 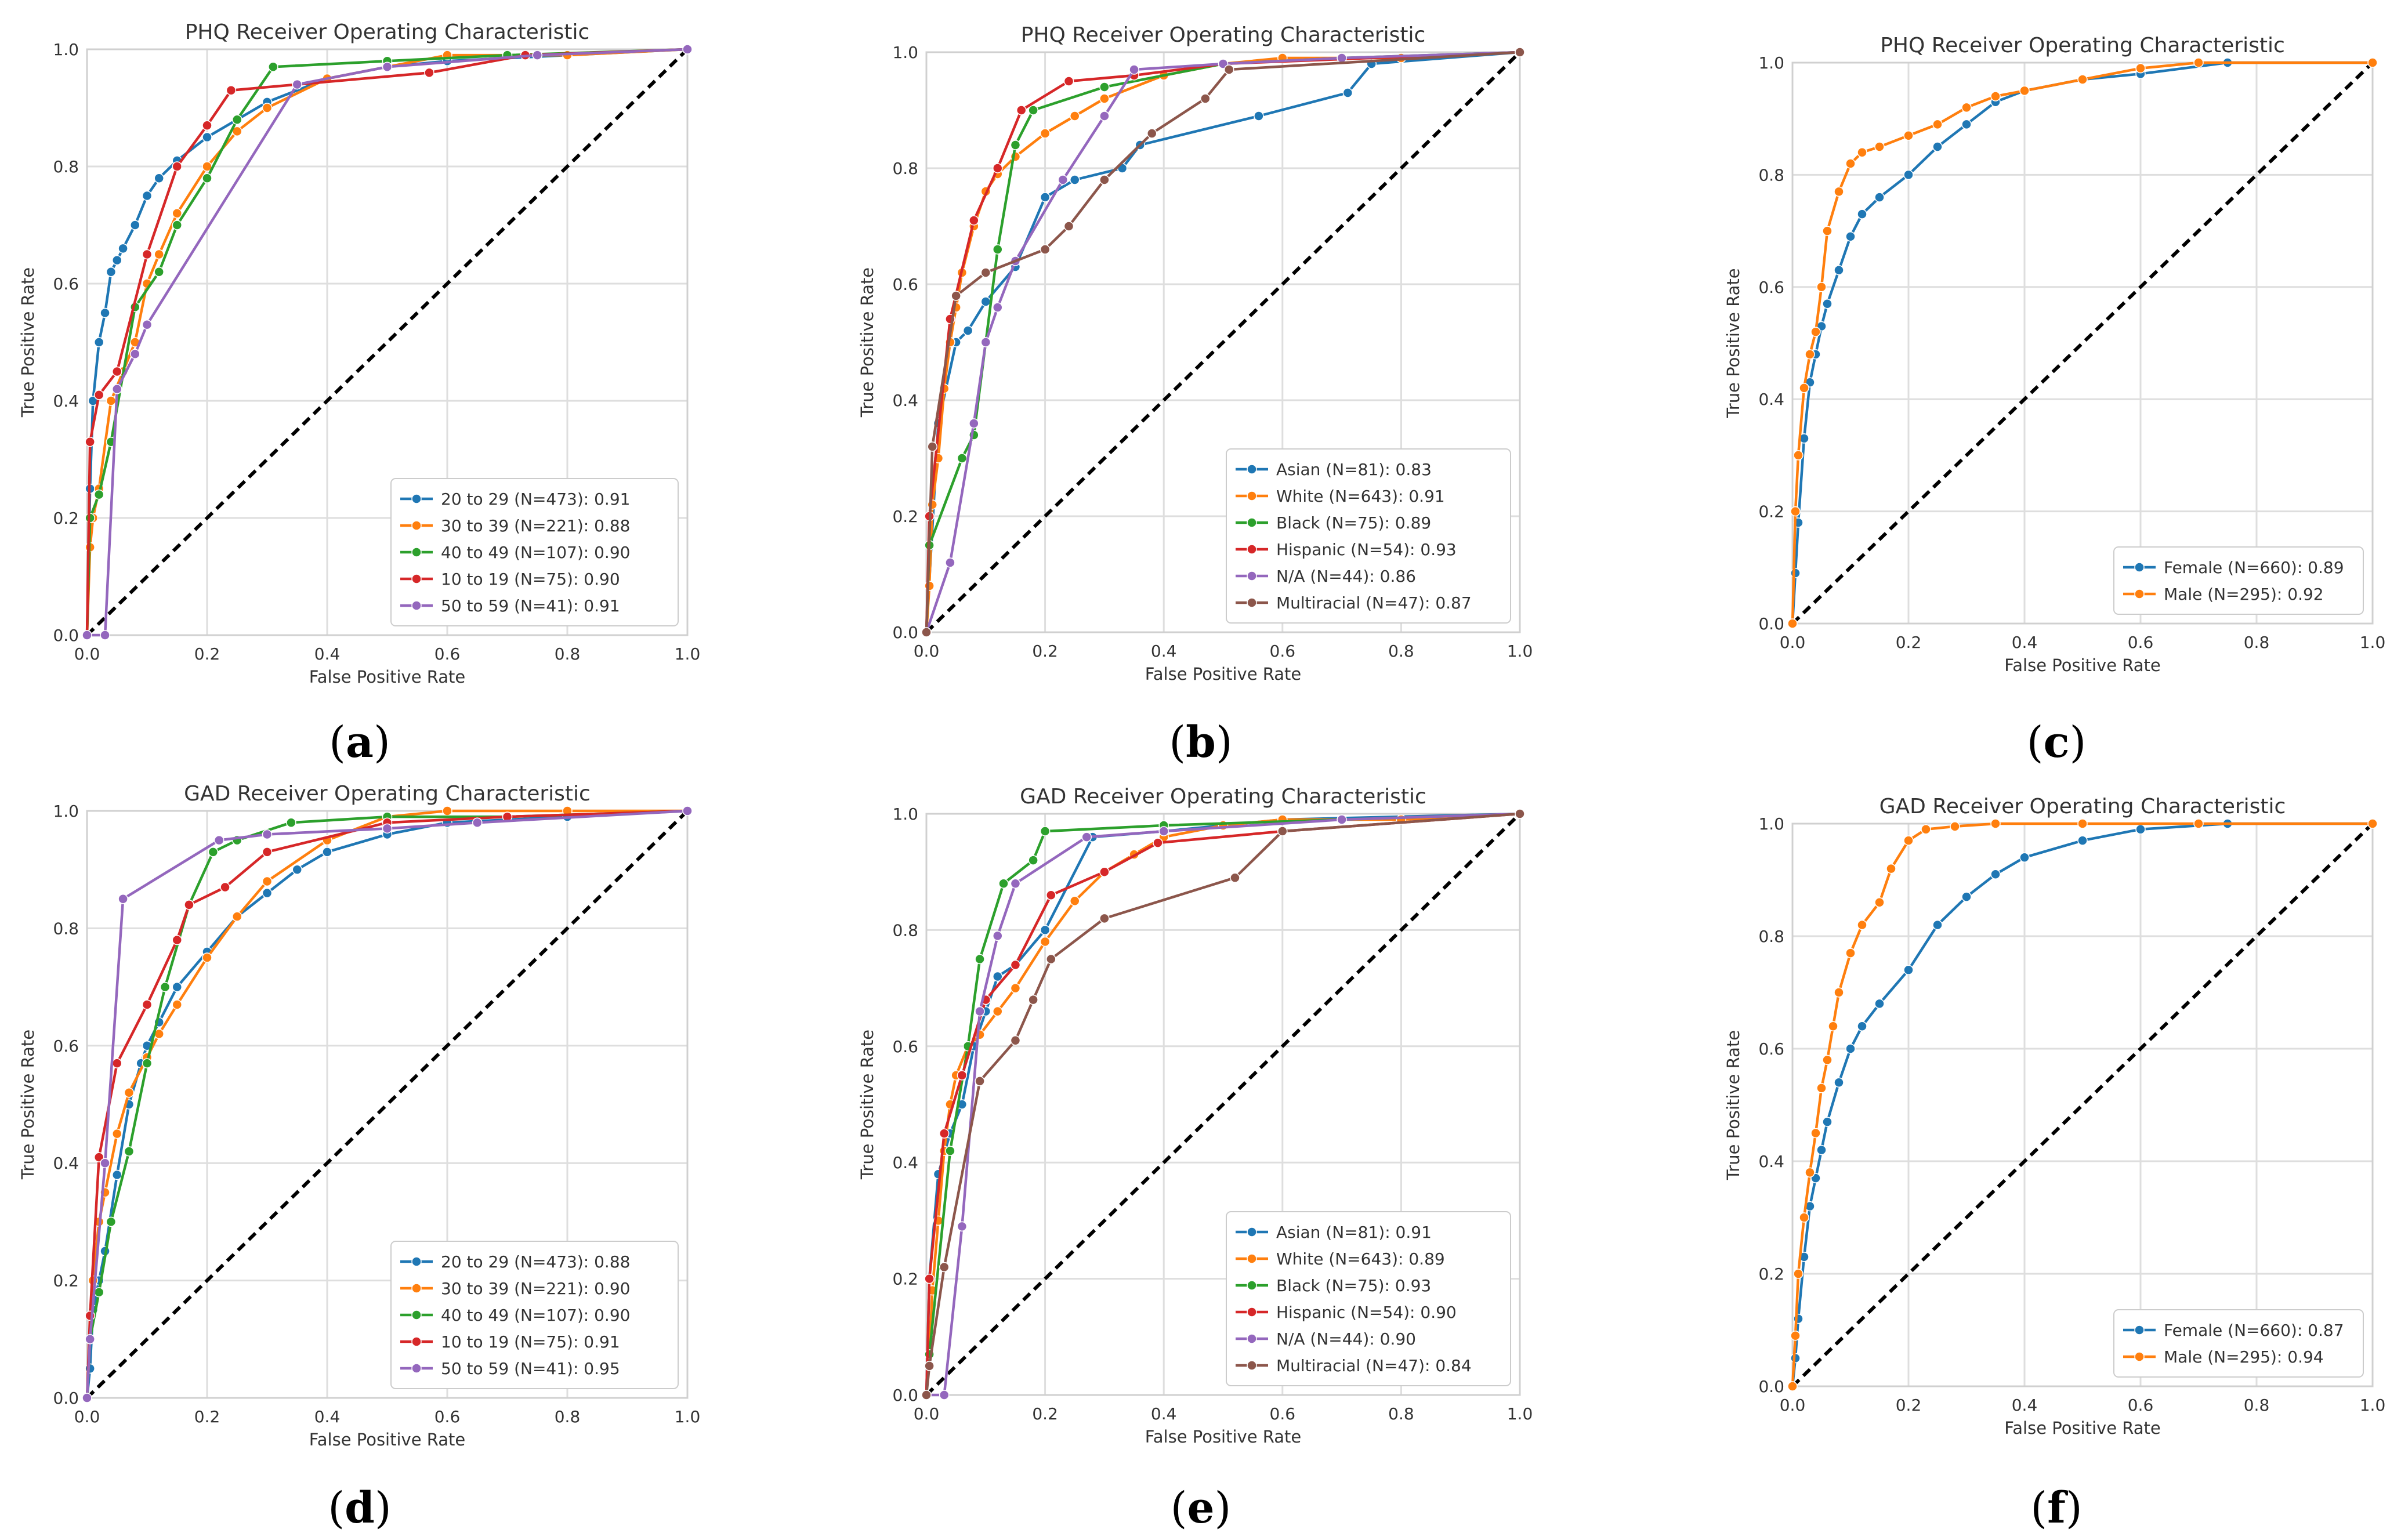 I want to click on chance-diagonal, so click(x=387, y=342).